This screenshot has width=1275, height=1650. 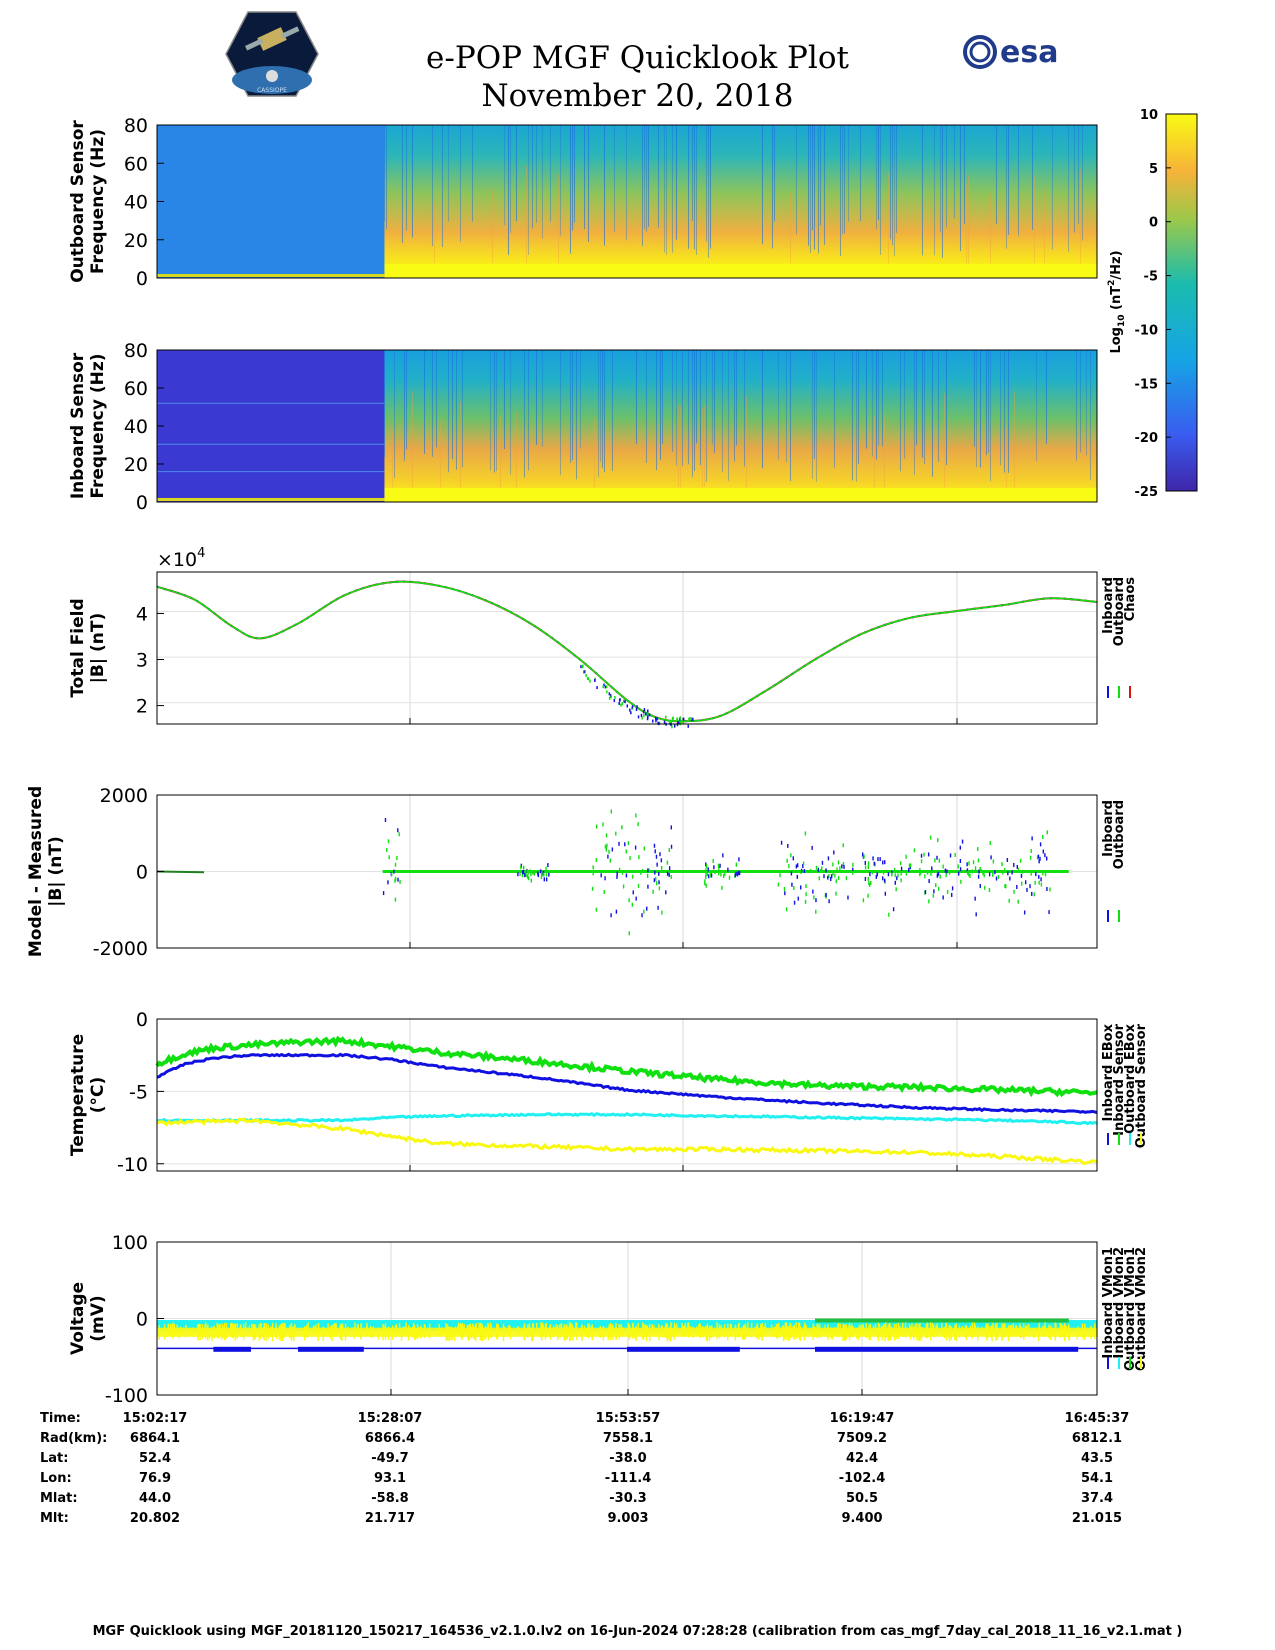 What do you see at coordinates (124, 796) in the screenshot?
I see `model-minus-measured-ytick: 2000` at bounding box center [124, 796].